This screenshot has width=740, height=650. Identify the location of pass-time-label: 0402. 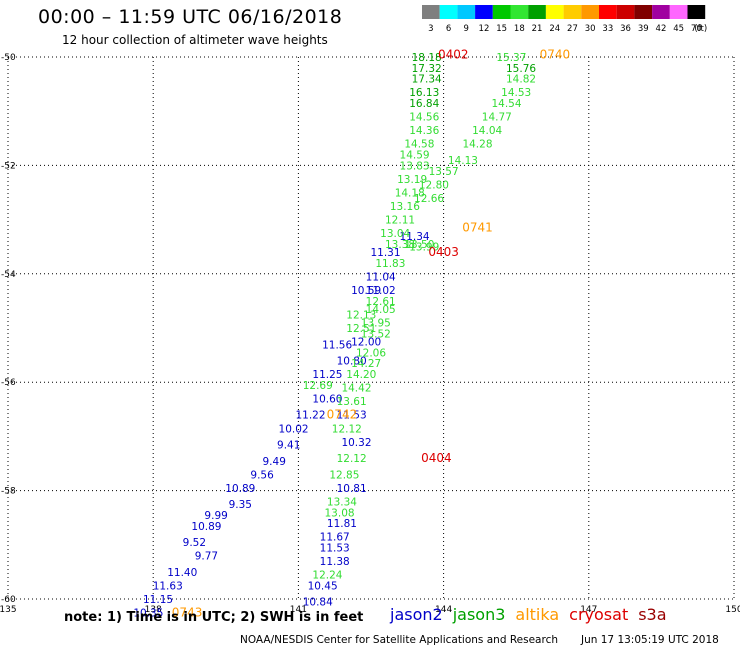
(453, 54).